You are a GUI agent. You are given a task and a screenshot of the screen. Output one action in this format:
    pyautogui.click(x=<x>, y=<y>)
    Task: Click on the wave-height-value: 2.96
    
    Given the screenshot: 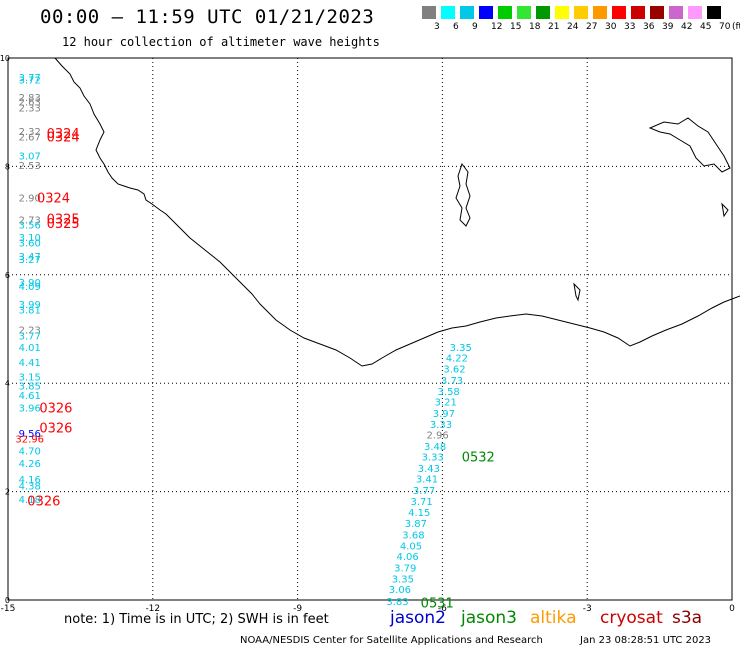 What is the action you would take?
    pyautogui.click(x=437, y=436)
    